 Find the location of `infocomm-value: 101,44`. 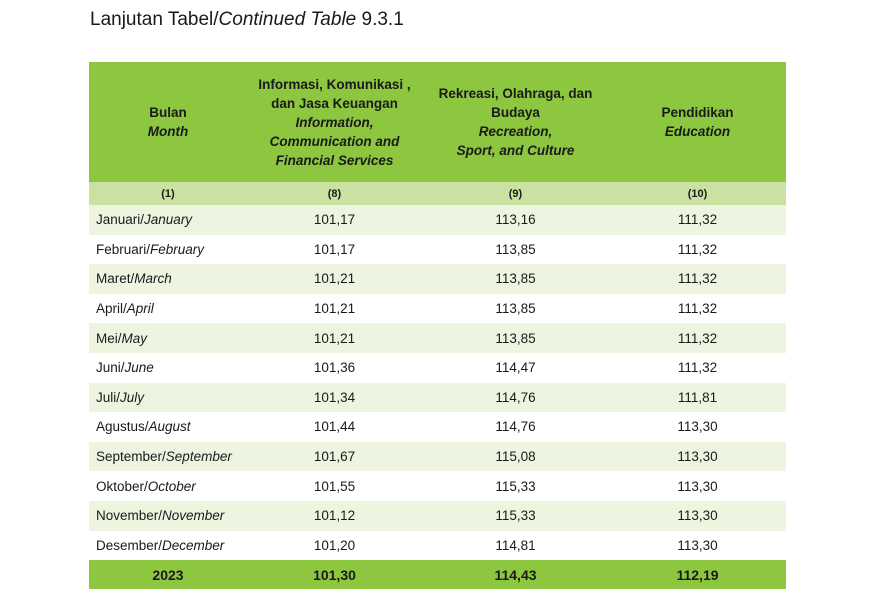

infocomm-value: 101,44 is located at coordinates (334, 427).